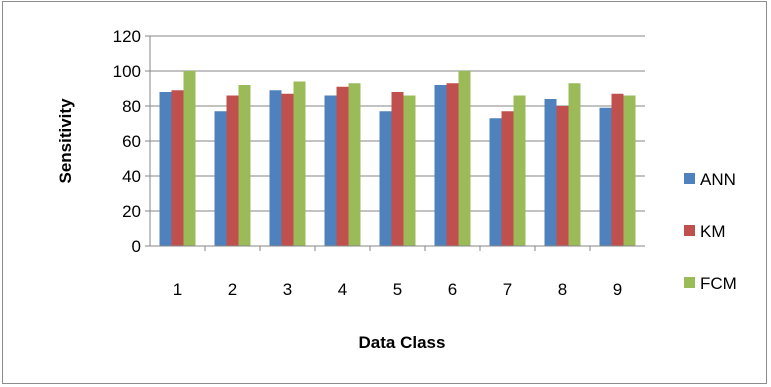  I want to click on x-tick-label: 7, so click(507, 289).